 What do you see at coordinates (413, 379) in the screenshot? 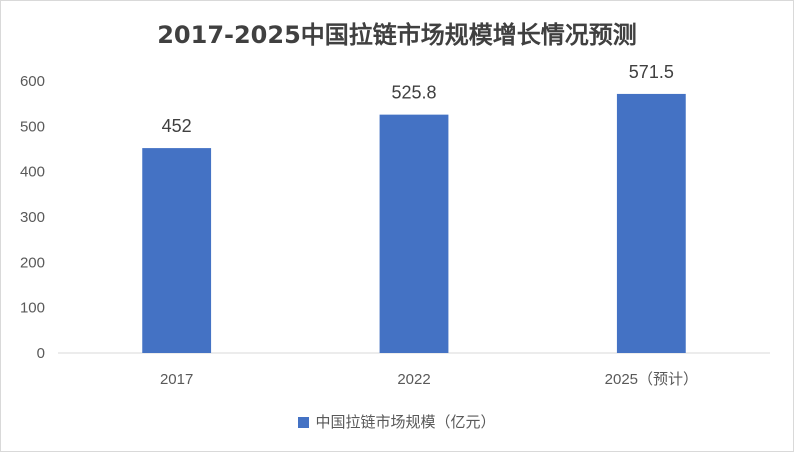
I see `x-tick-label: 2022` at bounding box center [413, 379].